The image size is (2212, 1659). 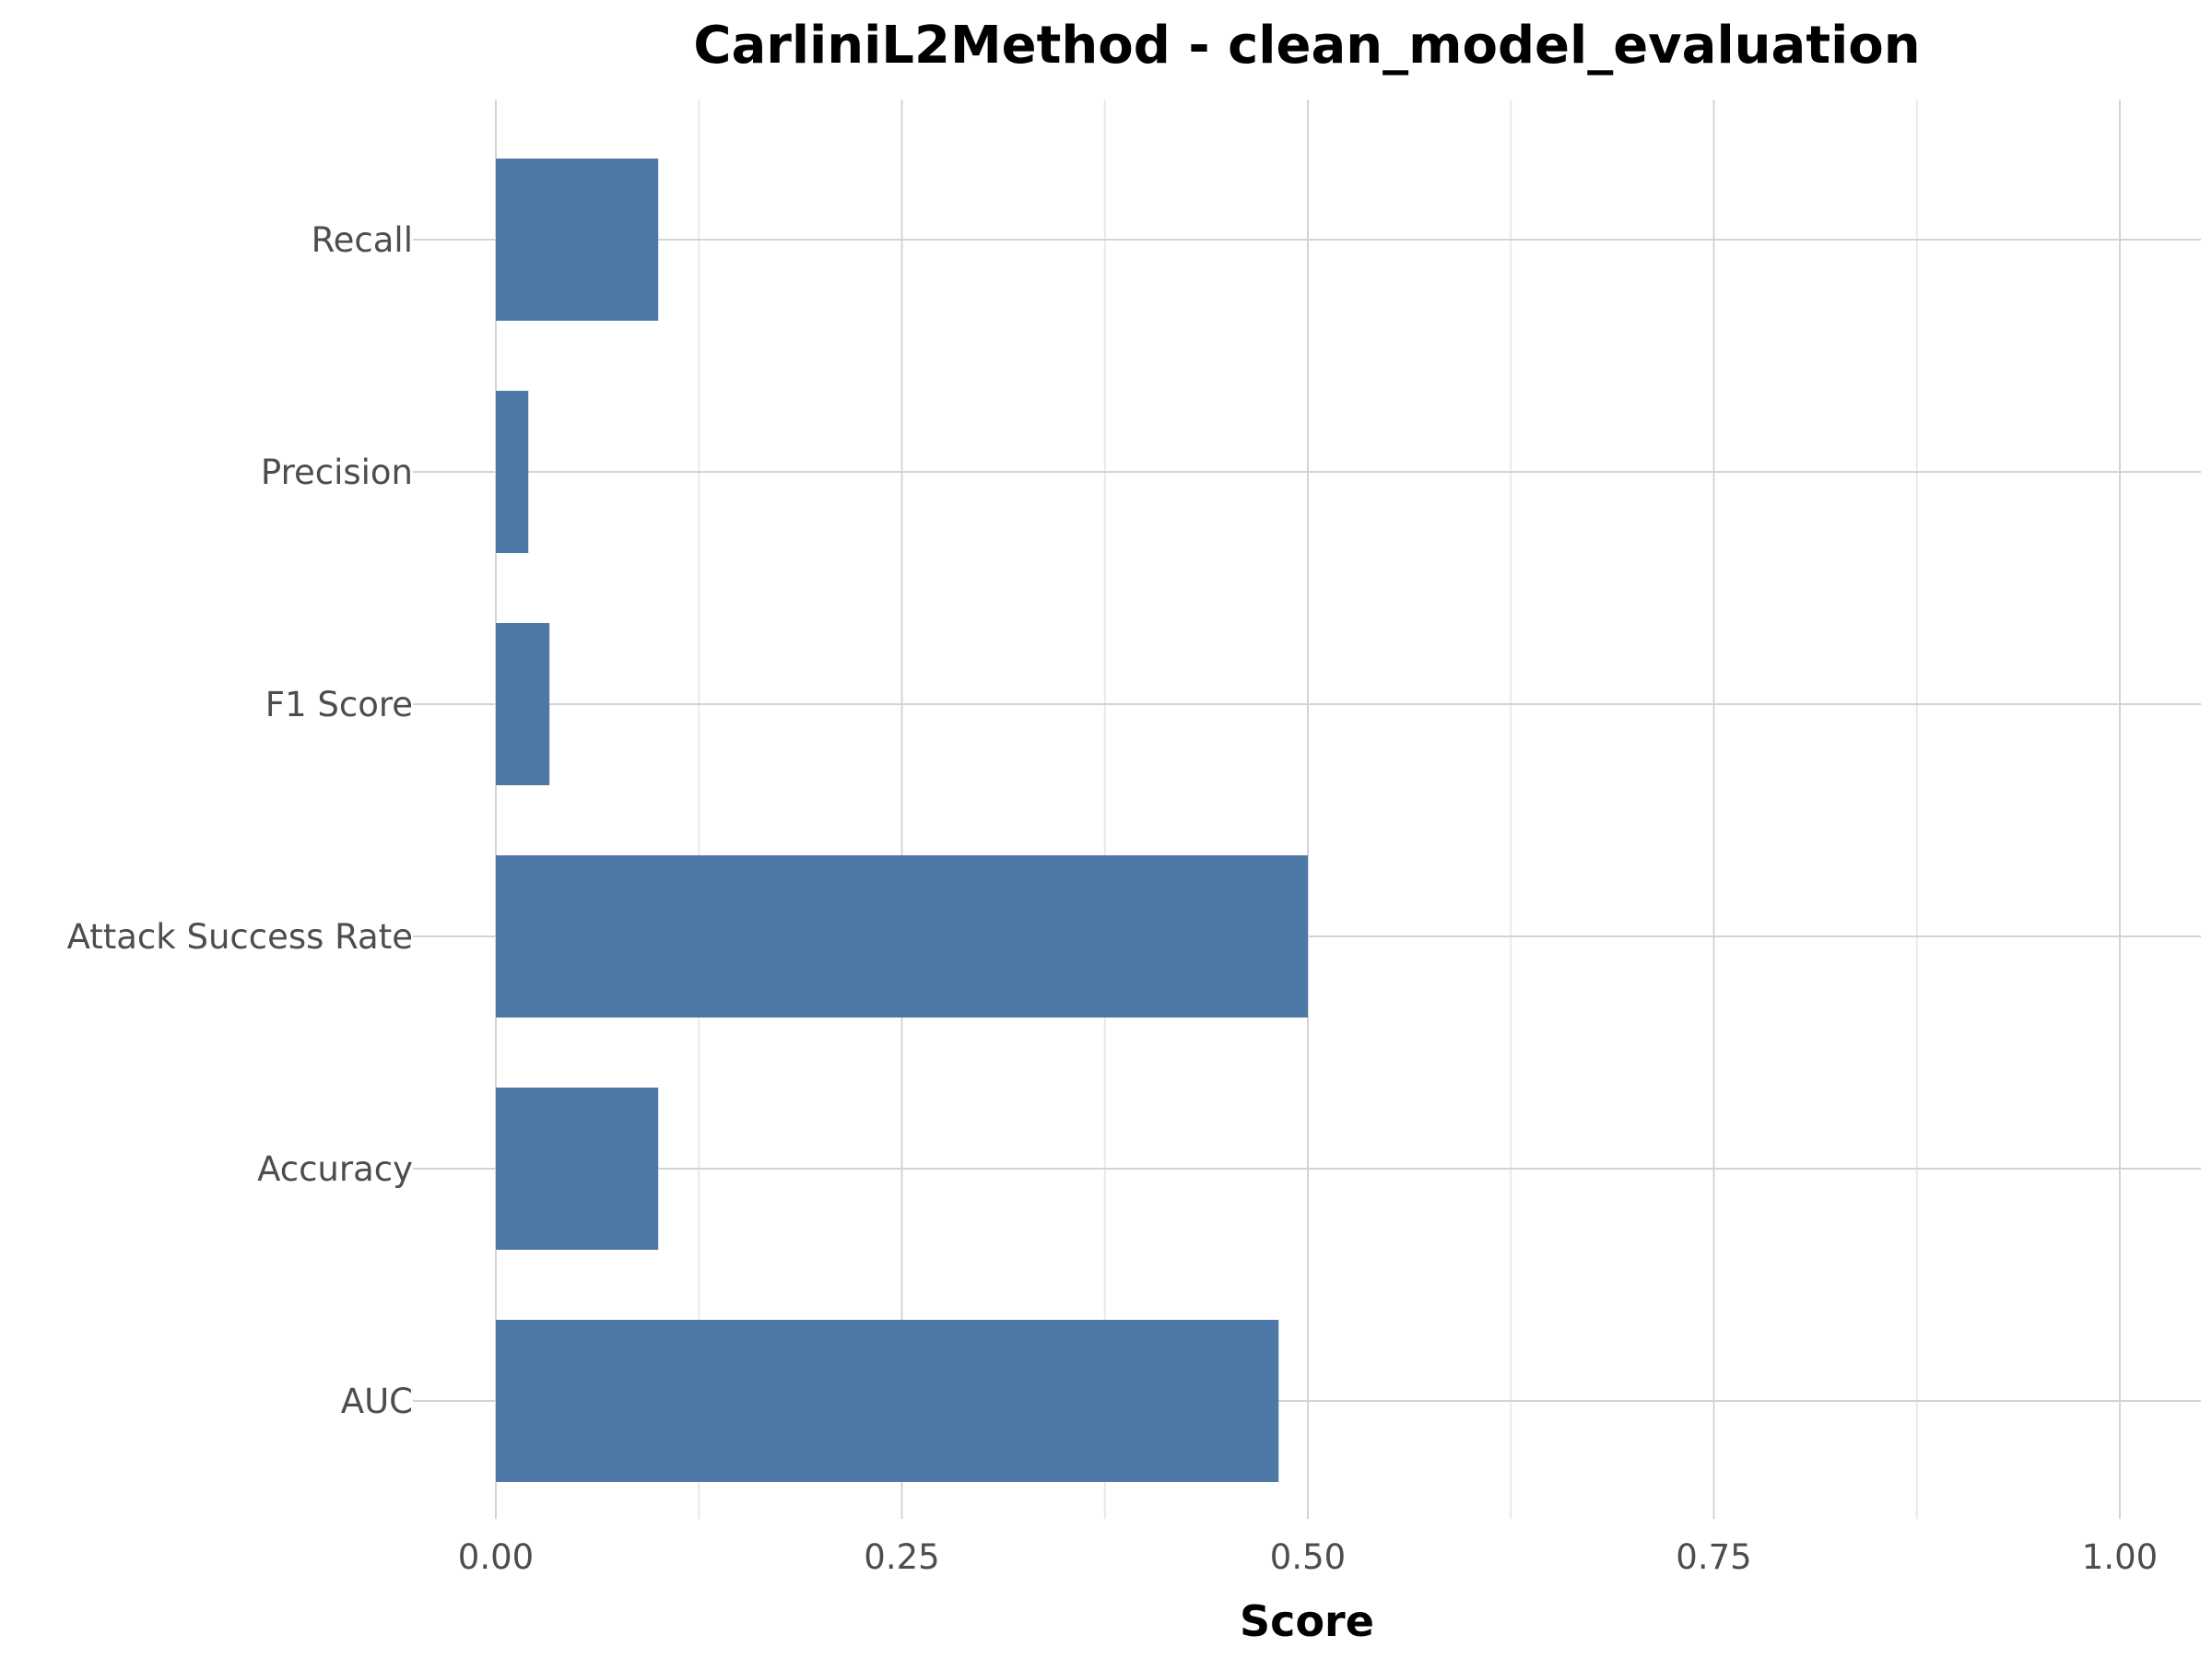 What do you see at coordinates (240, 937) in the screenshot?
I see `y-tick-label: Attack Success Rate` at bounding box center [240, 937].